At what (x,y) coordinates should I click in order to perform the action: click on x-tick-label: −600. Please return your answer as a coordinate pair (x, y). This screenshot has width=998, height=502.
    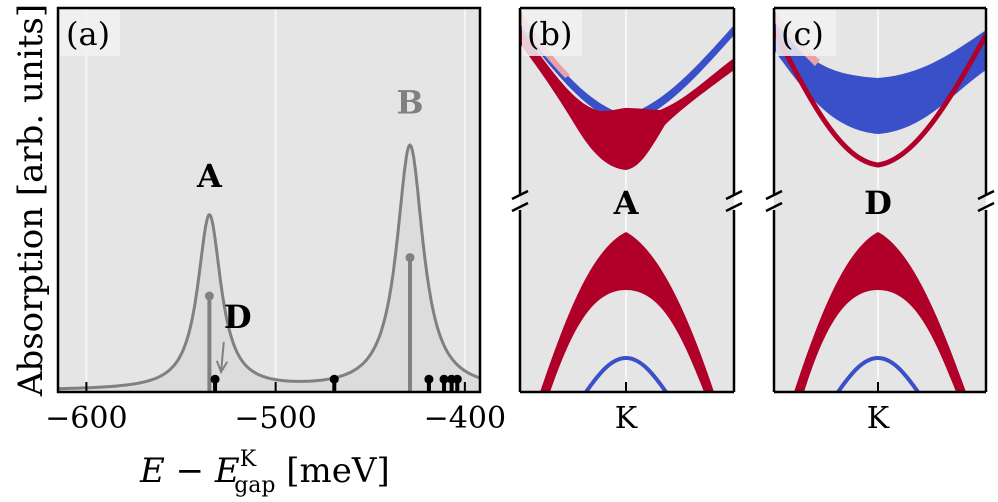
    Looking at the image, I should click on (86, 418).